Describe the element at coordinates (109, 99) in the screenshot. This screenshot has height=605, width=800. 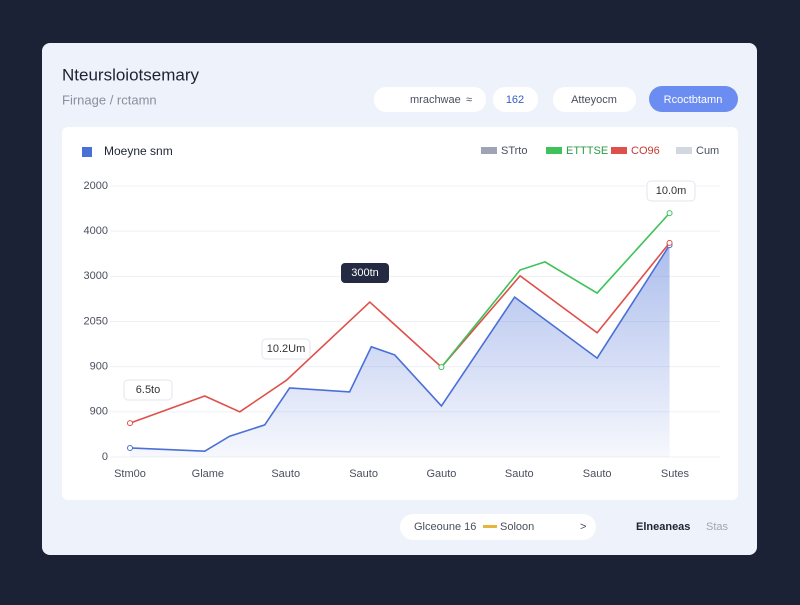
I see `subtitle: Firnage / rctamn` at that location.